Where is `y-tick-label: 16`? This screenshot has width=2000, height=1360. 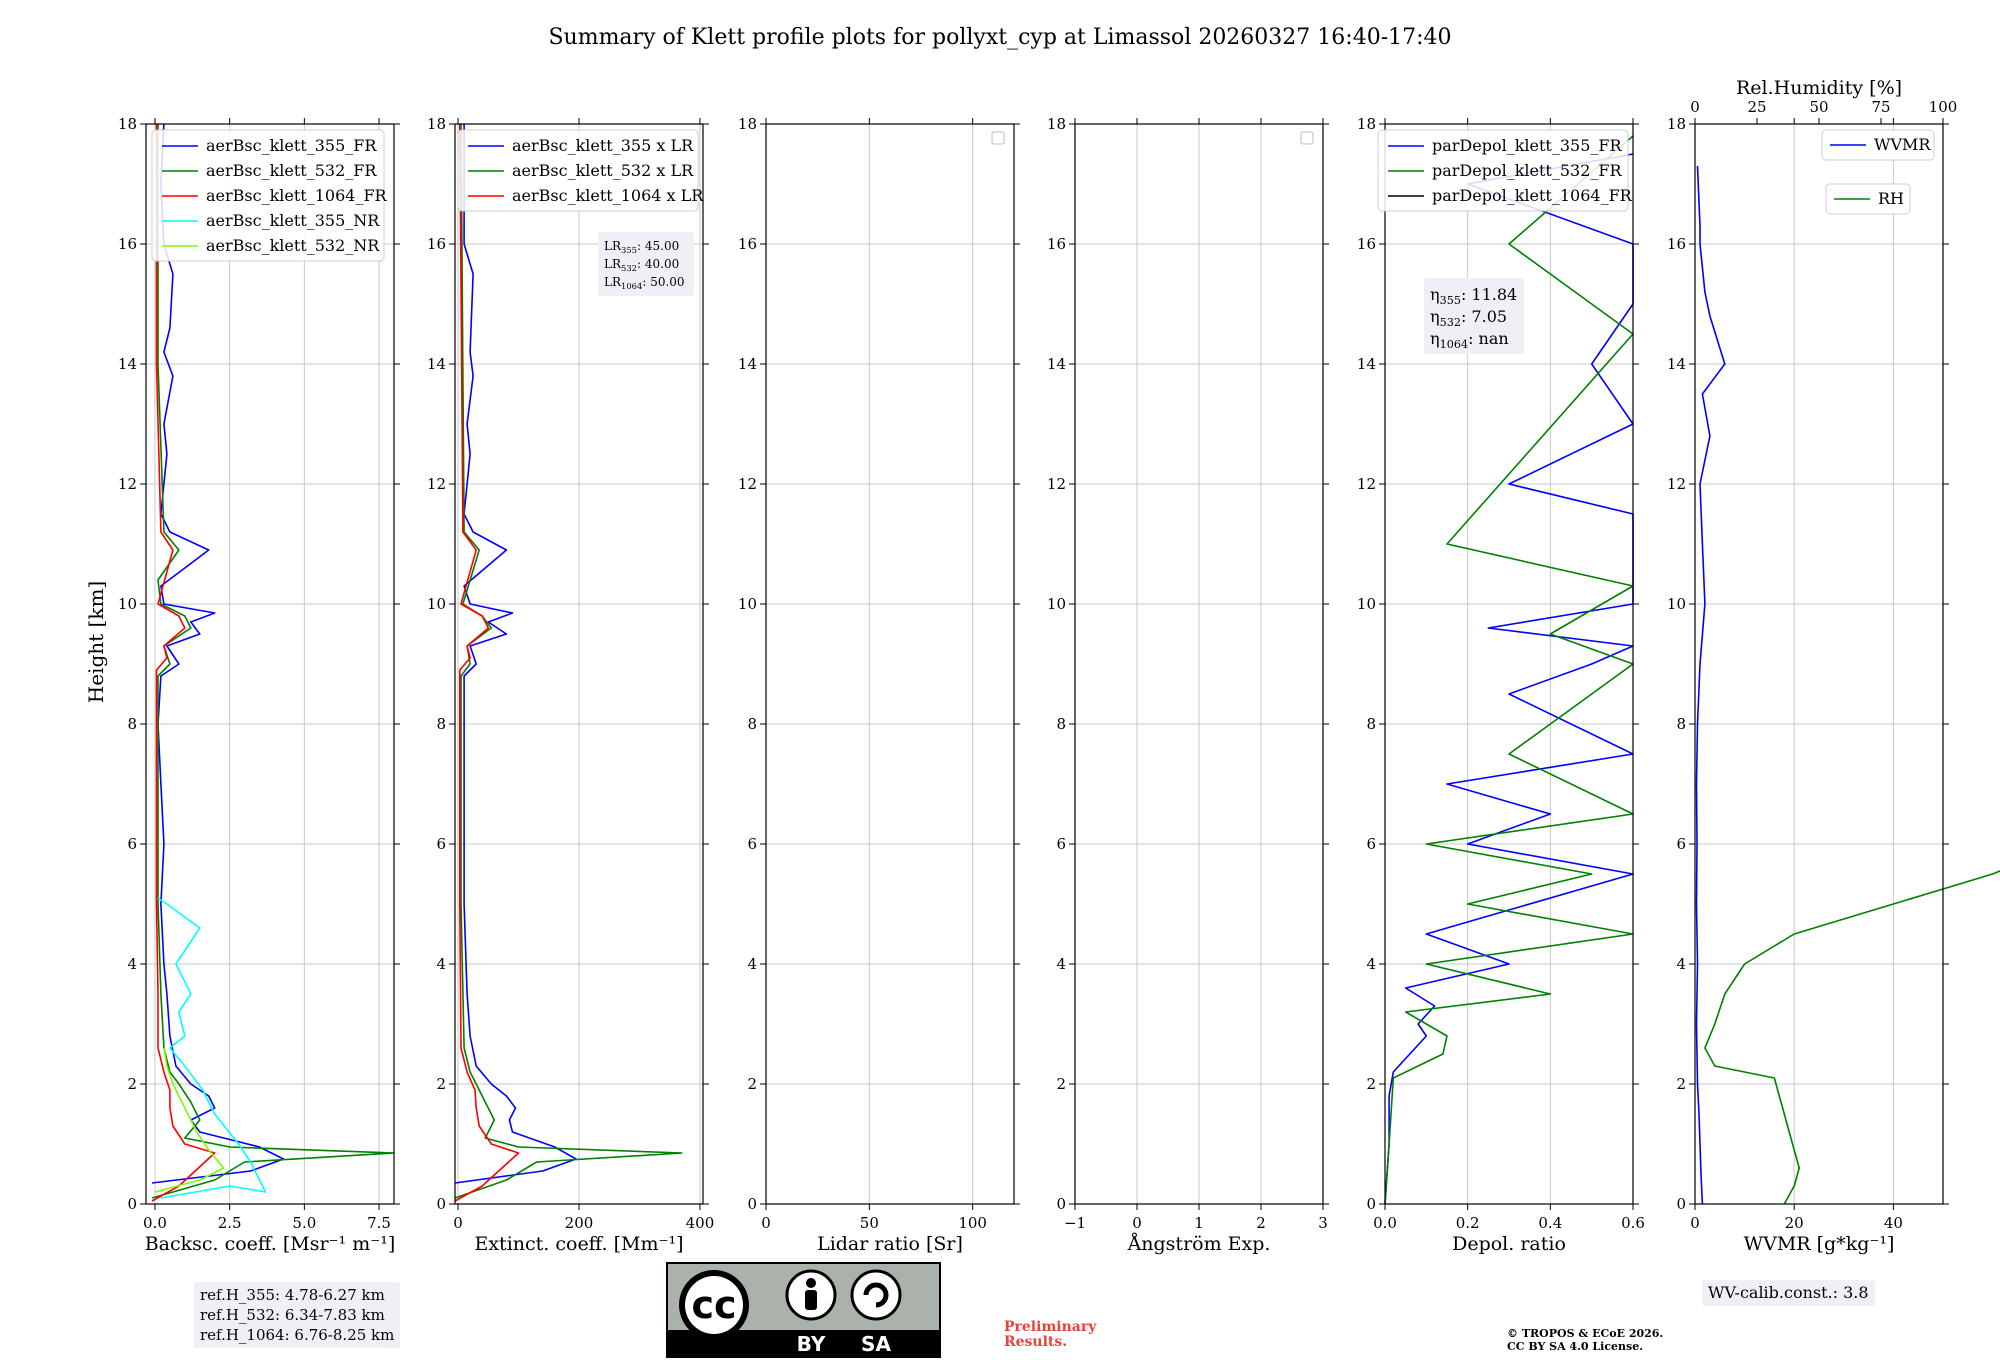
y-tick-label: 16 is located at coordinates (127, 244).